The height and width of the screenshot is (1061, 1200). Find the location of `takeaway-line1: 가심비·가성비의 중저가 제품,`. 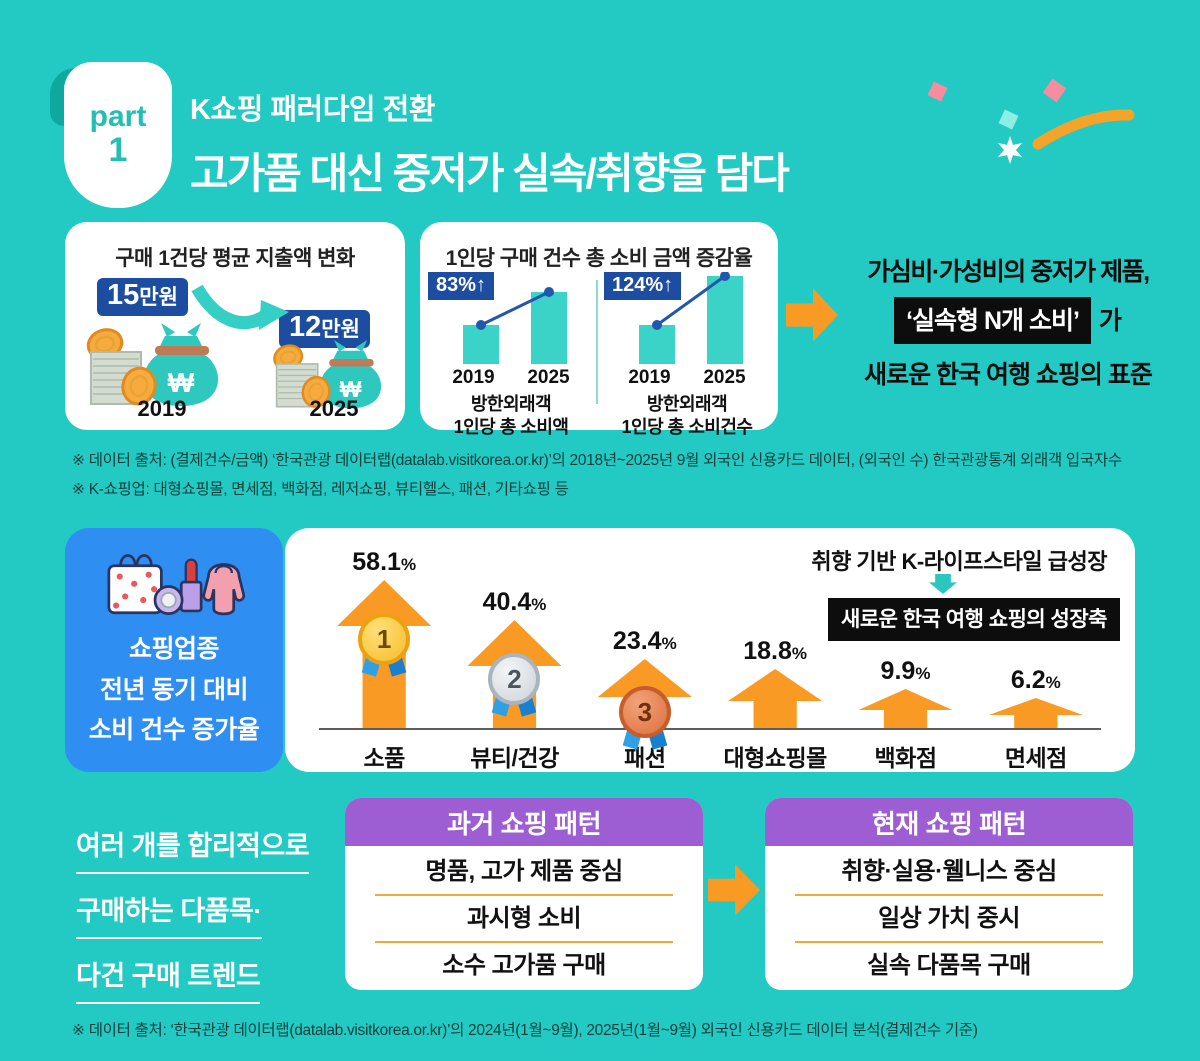

takeaway-line1: 가심비·가성비의 중저가 제품, is located at coordinates (1008, 272).